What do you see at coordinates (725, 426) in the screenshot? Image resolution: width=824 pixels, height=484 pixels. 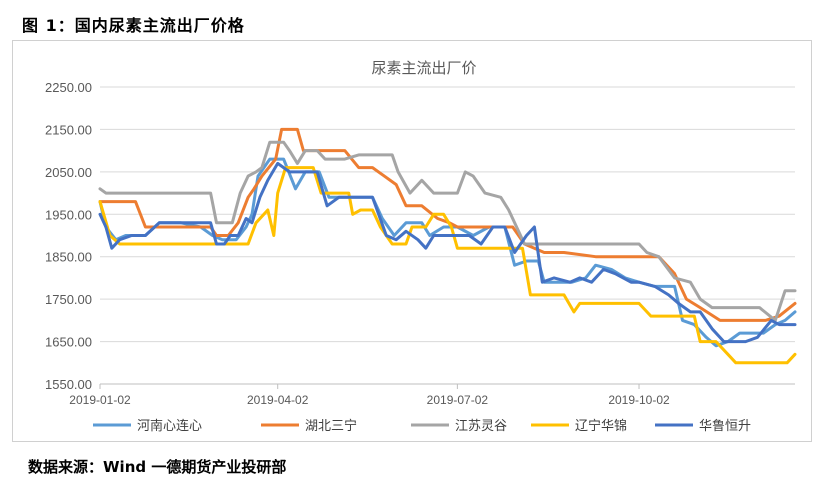 I see `legend-label: 华鲁恒升` at bounding box center [725, 426].